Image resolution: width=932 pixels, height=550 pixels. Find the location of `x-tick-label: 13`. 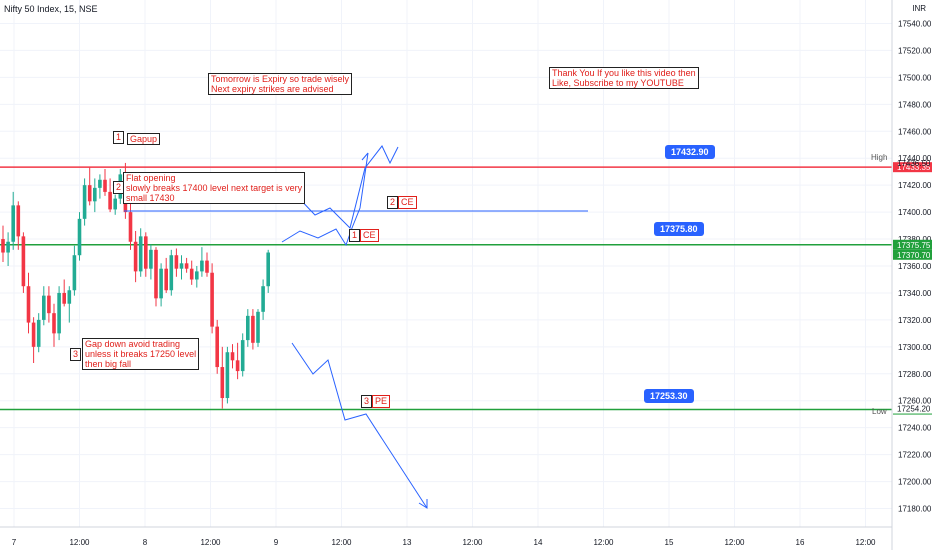

x-tick-label: 13 is located at coordinates (407, 542).